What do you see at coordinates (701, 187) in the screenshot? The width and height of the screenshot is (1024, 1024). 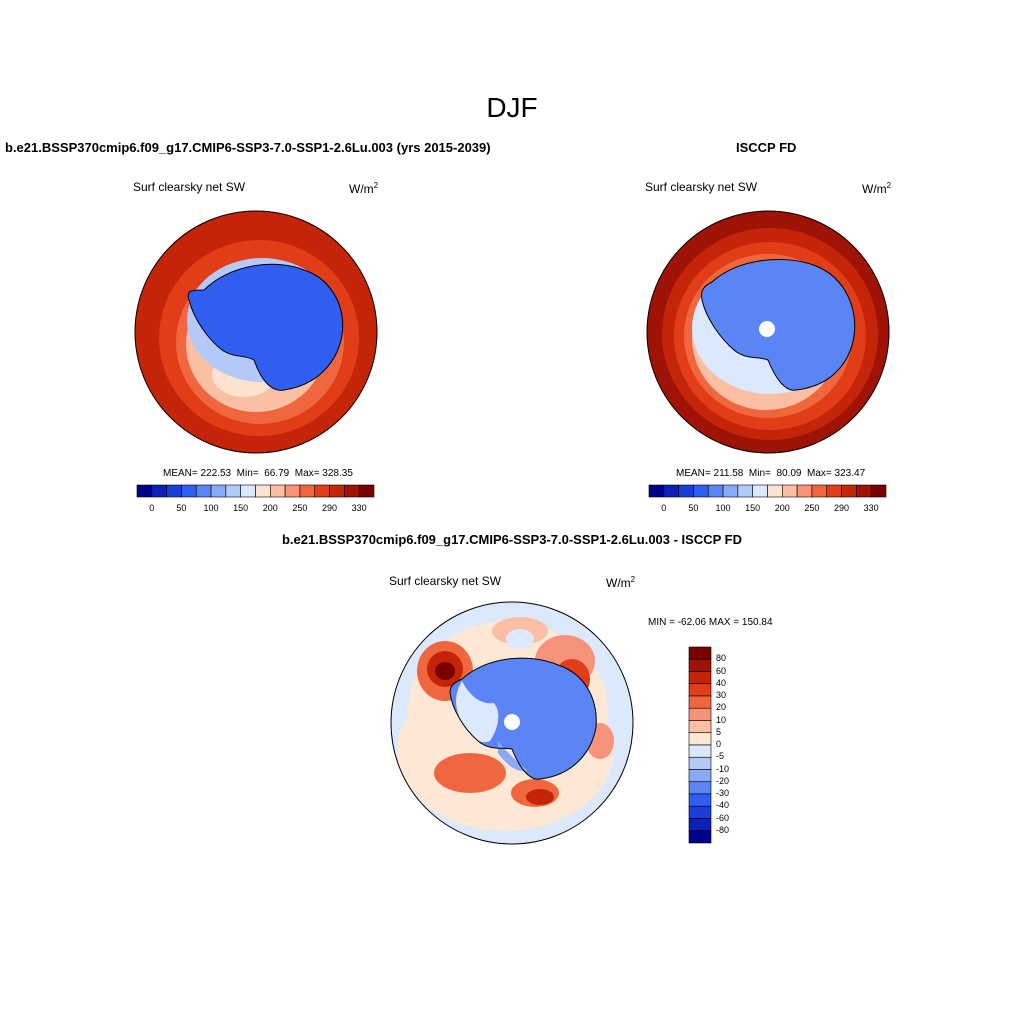 I see `panel2-variable-label: Surf clearsky net SW` at bounding box center [701, 187].